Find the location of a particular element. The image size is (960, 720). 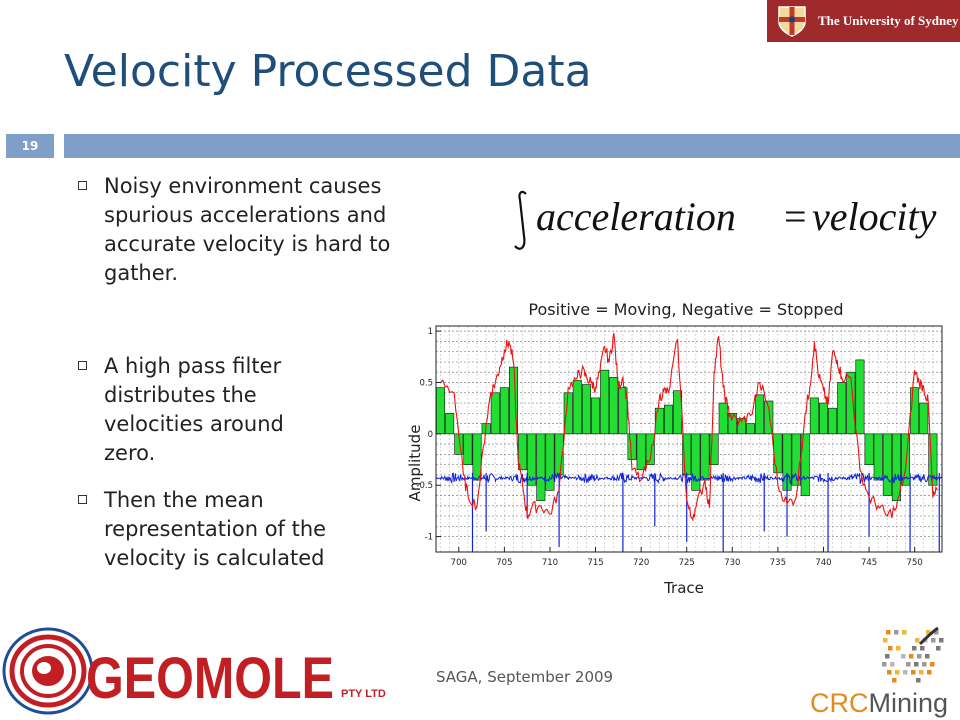

university-name: The University of Sydney is located at coordinates (888, 20).